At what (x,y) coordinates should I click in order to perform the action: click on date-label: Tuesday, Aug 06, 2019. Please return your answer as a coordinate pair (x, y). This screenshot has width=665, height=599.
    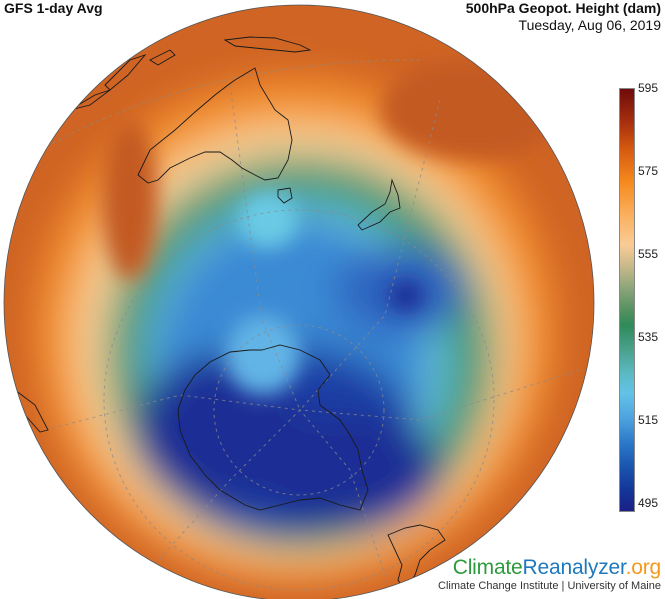
    Looking at the image, I should click on (589, 25).